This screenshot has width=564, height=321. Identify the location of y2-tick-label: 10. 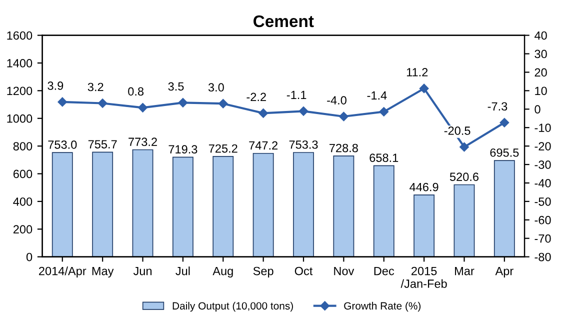
(541, 91).